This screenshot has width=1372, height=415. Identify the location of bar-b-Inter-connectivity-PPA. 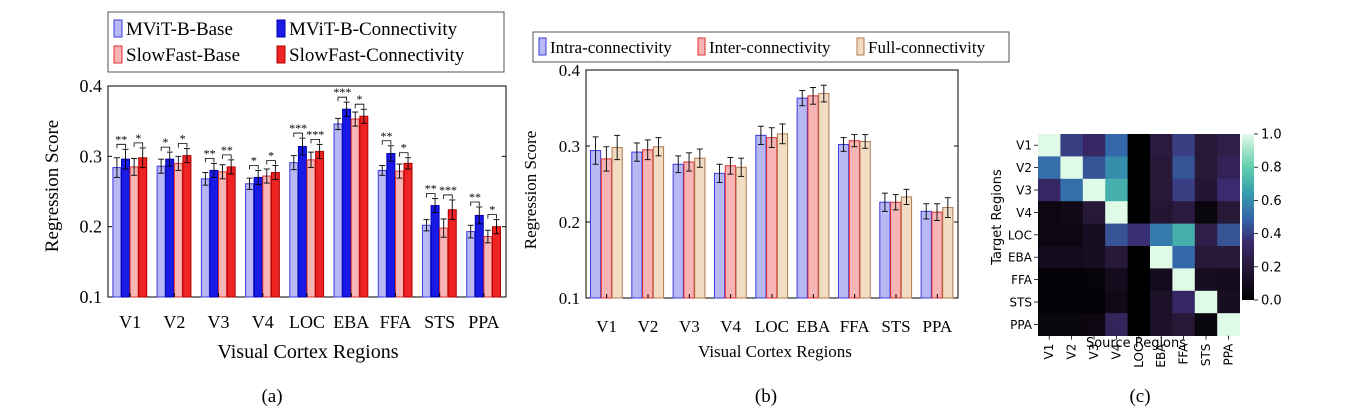
(937, 255).